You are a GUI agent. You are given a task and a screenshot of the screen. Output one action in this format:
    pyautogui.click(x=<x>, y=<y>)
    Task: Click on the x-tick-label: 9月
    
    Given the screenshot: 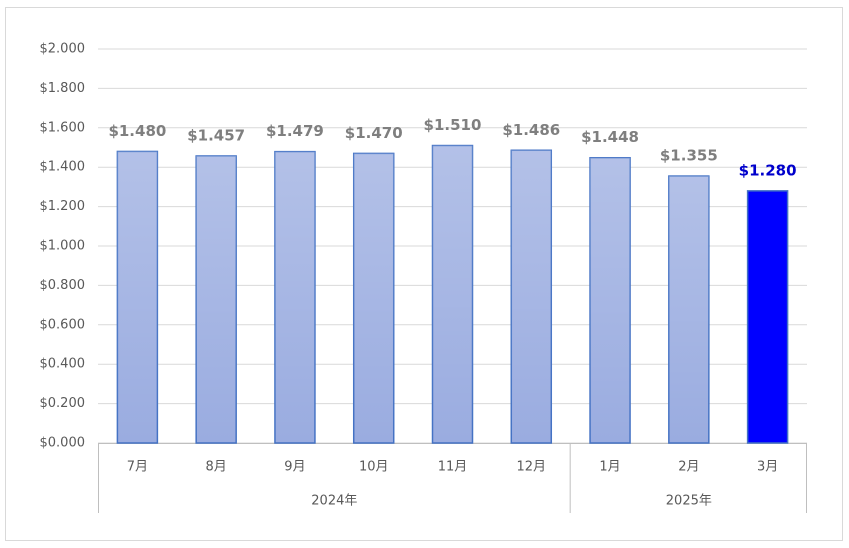 What is the action you would take?
    pyautogui.click(x=294, y=467)
    